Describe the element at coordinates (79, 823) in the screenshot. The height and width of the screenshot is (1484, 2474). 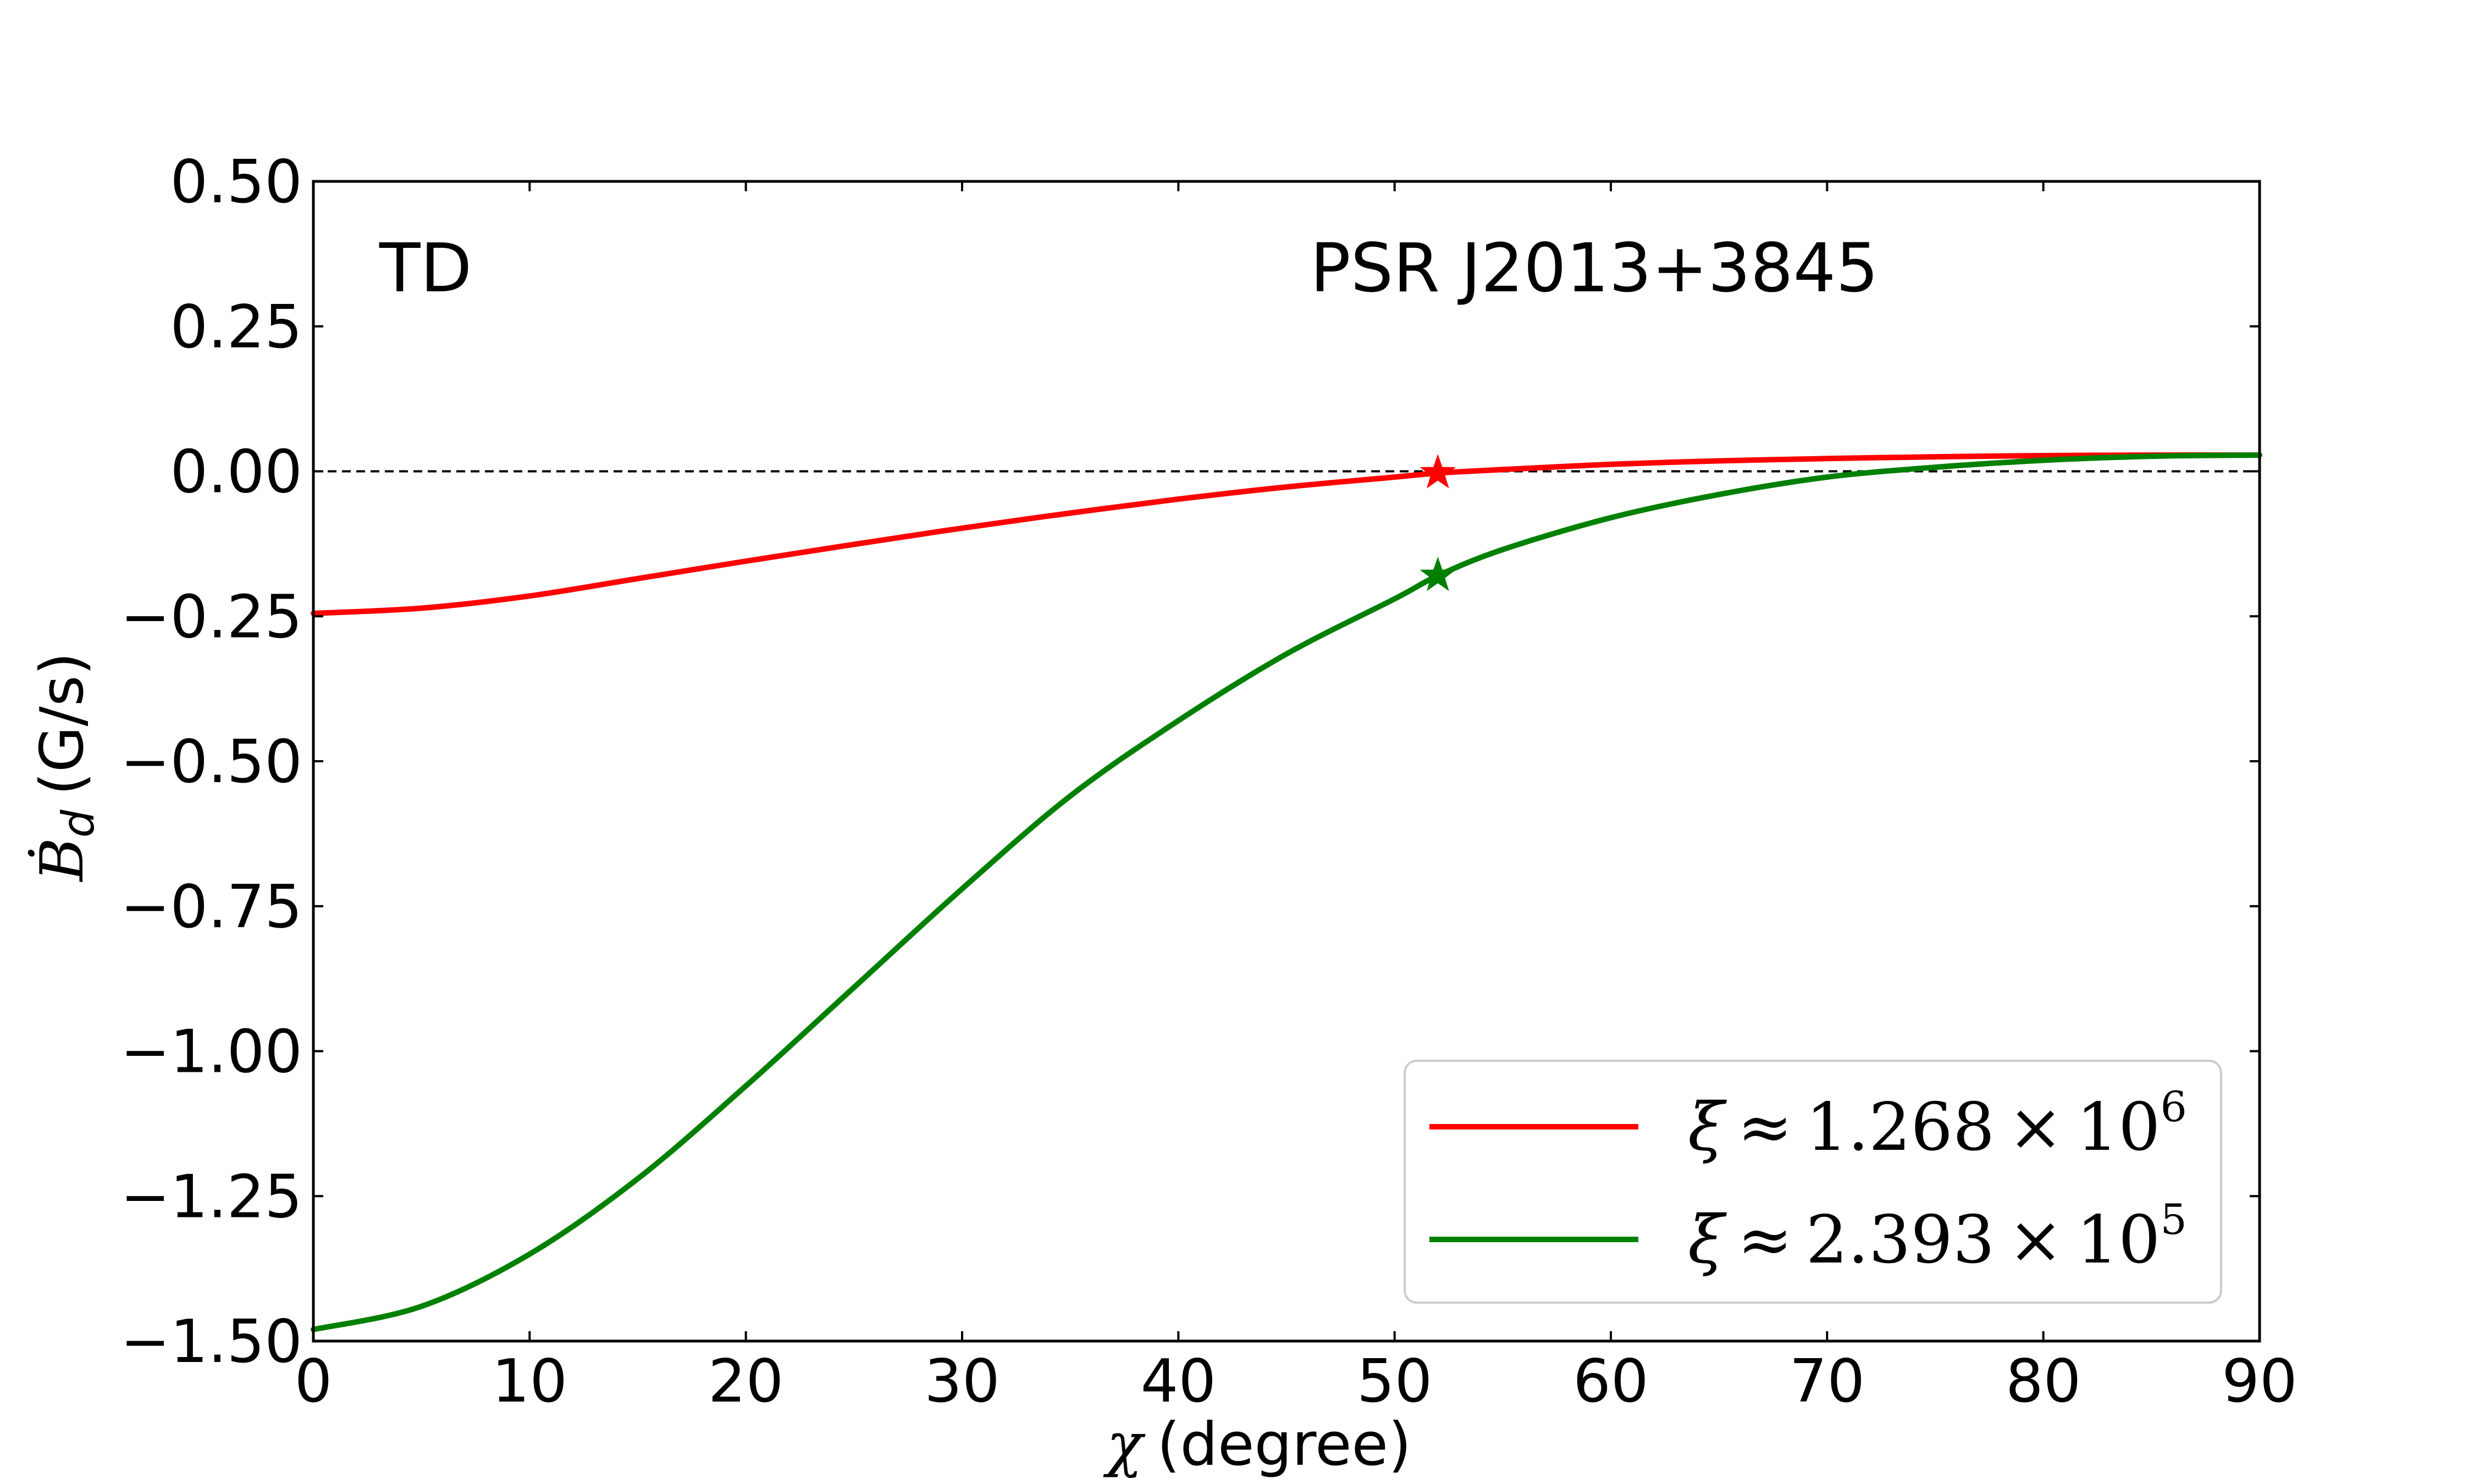
I see `y-axis-subscript: d` at that location.